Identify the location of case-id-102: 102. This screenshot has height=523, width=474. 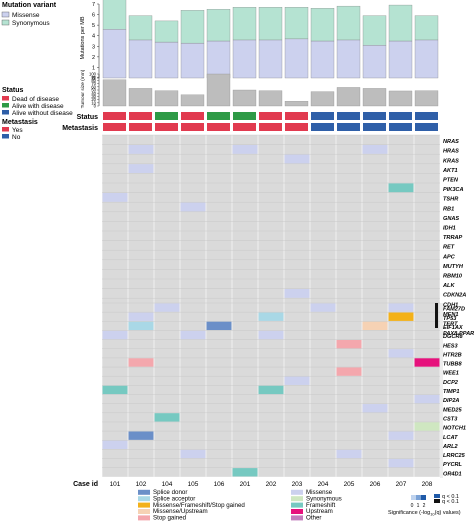
(141, 484).